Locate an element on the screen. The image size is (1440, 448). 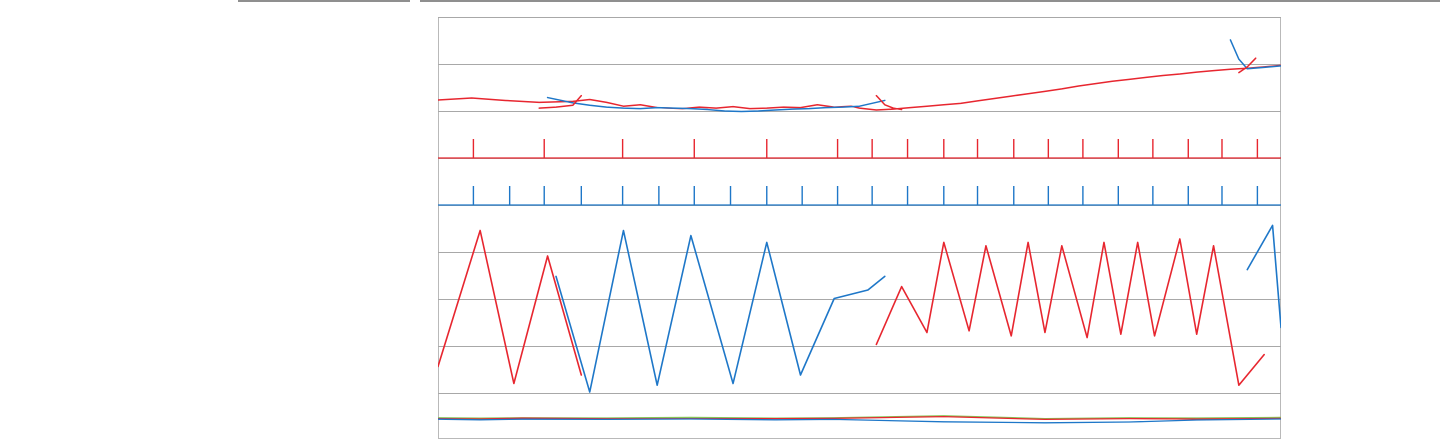
top-border-right is located at coordinates (930, 1).